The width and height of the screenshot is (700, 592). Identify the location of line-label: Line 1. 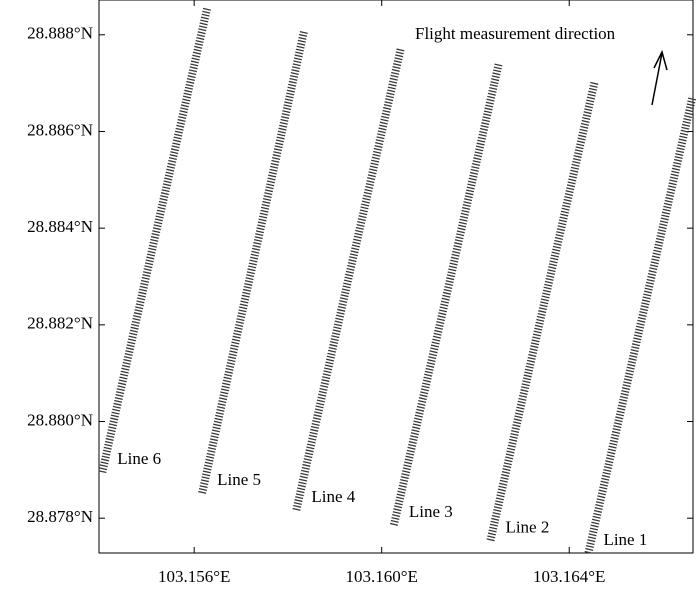
(625, 539).